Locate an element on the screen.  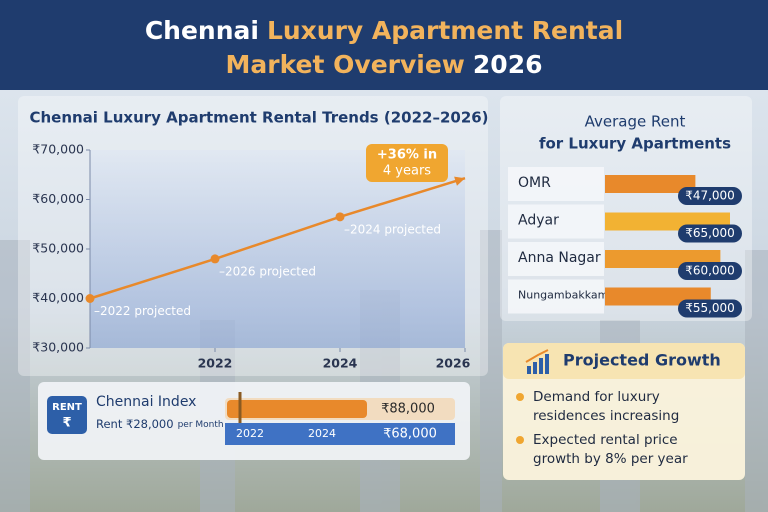
value-label: ₹65,000 is located at coordinates (710, 233).